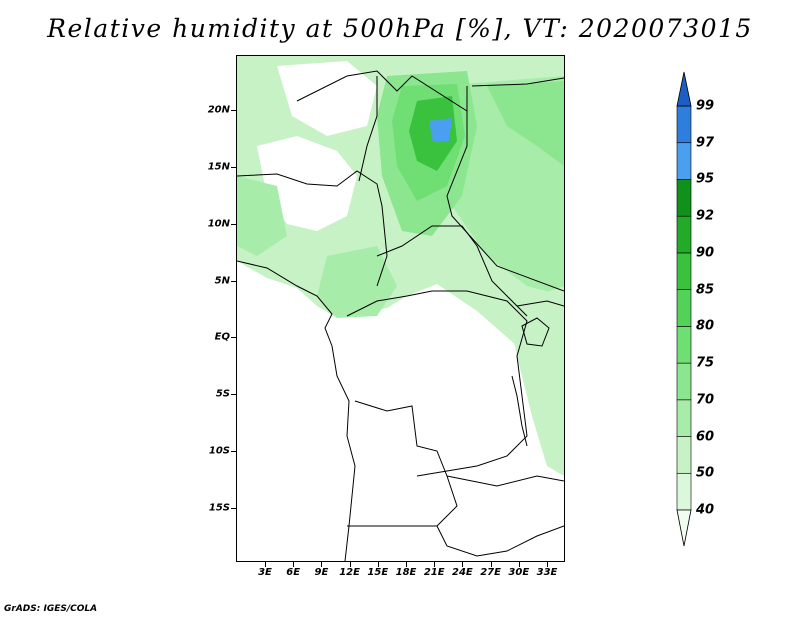  Describe the element at coordinates (535, 381) in the screenshot. I see `humidity-field-se` at that location.